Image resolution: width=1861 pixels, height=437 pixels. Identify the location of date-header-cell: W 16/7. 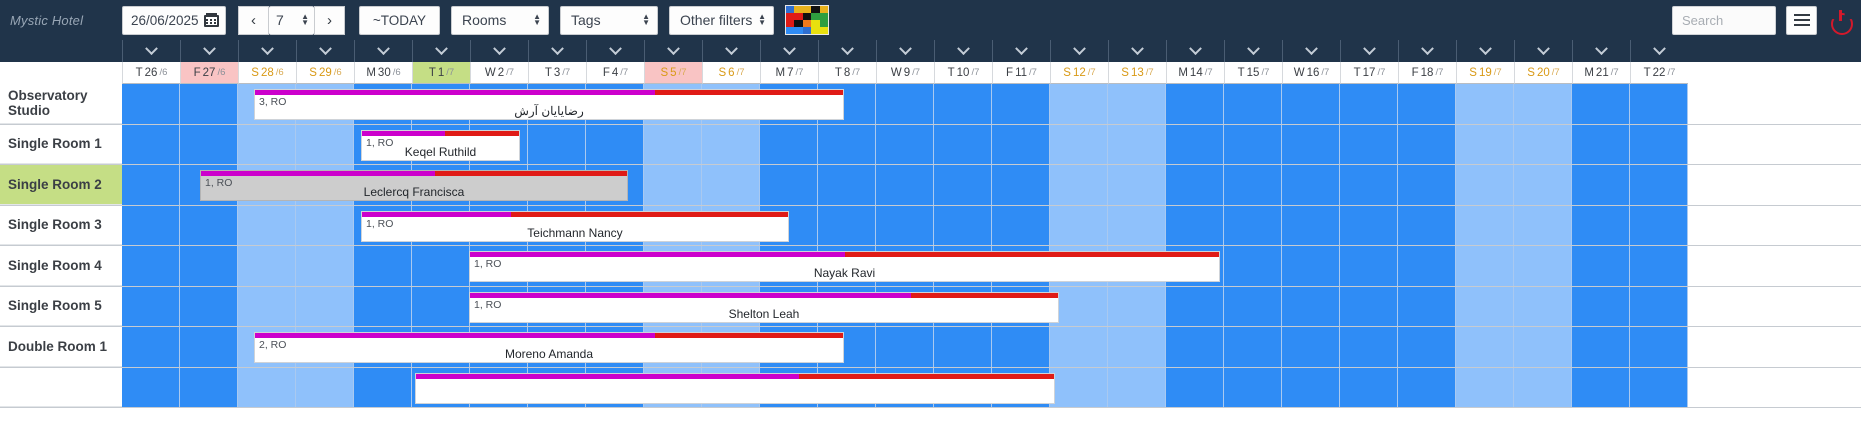
(1311, 73).